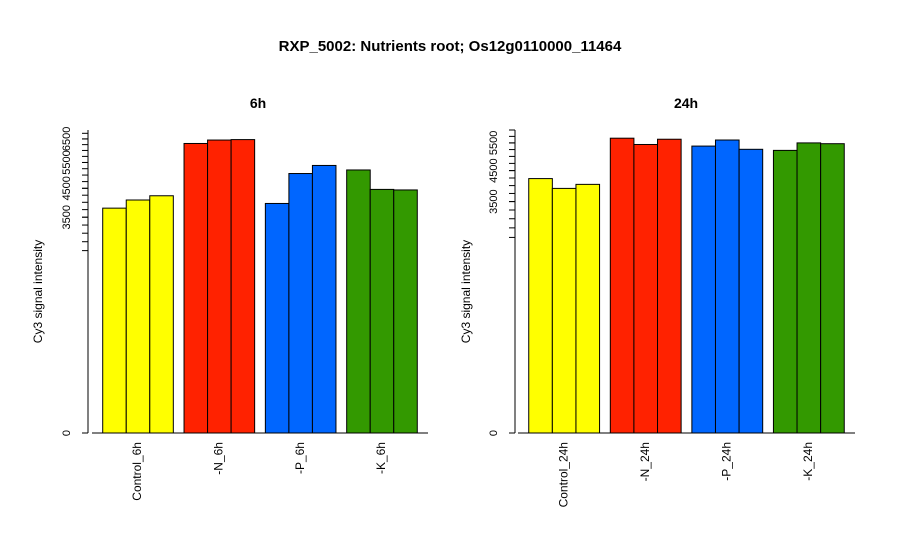 The image size is (900, 550). What do you see at coordinates (300, 458) in the screenshot?
I see `x-category-label: -P_6h` at bounding box center [300, 458].